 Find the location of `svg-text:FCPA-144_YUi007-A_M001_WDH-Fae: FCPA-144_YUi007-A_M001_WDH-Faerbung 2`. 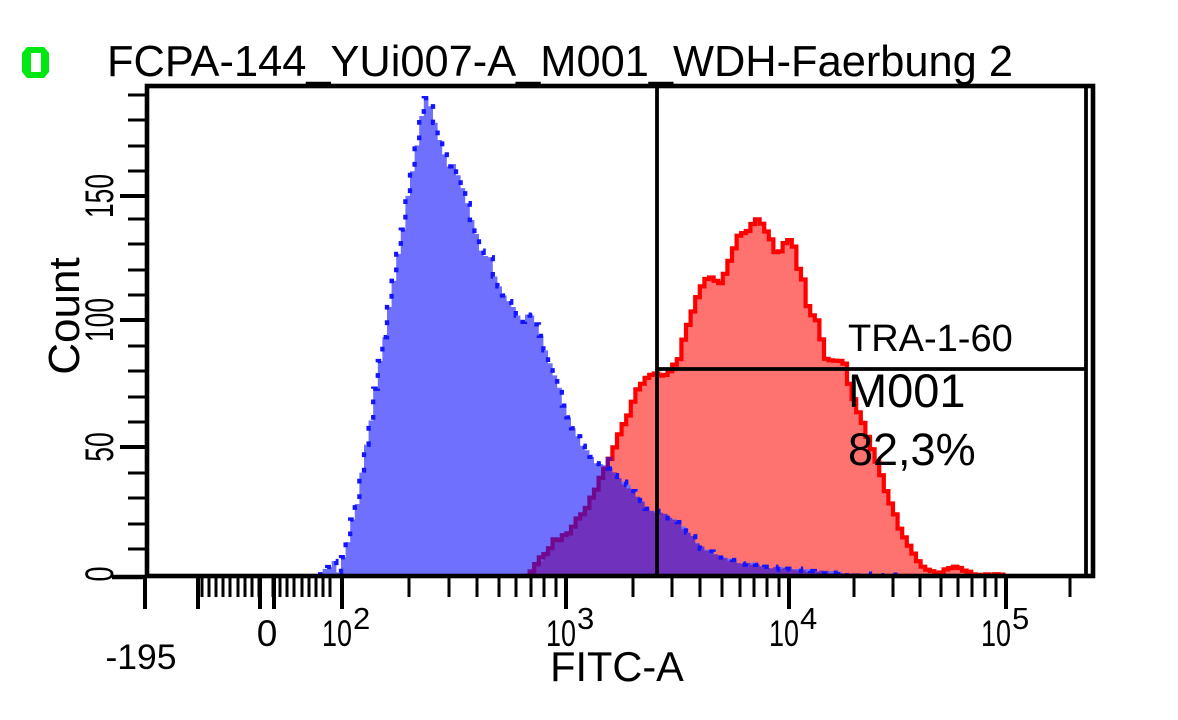

svg-text:FCPA-144_YUi007-A_M001_WDH-Fae: FCPA-144_YUi007-A_M001_WDH-Faerbung 2 is located at coordinates (560, 62).